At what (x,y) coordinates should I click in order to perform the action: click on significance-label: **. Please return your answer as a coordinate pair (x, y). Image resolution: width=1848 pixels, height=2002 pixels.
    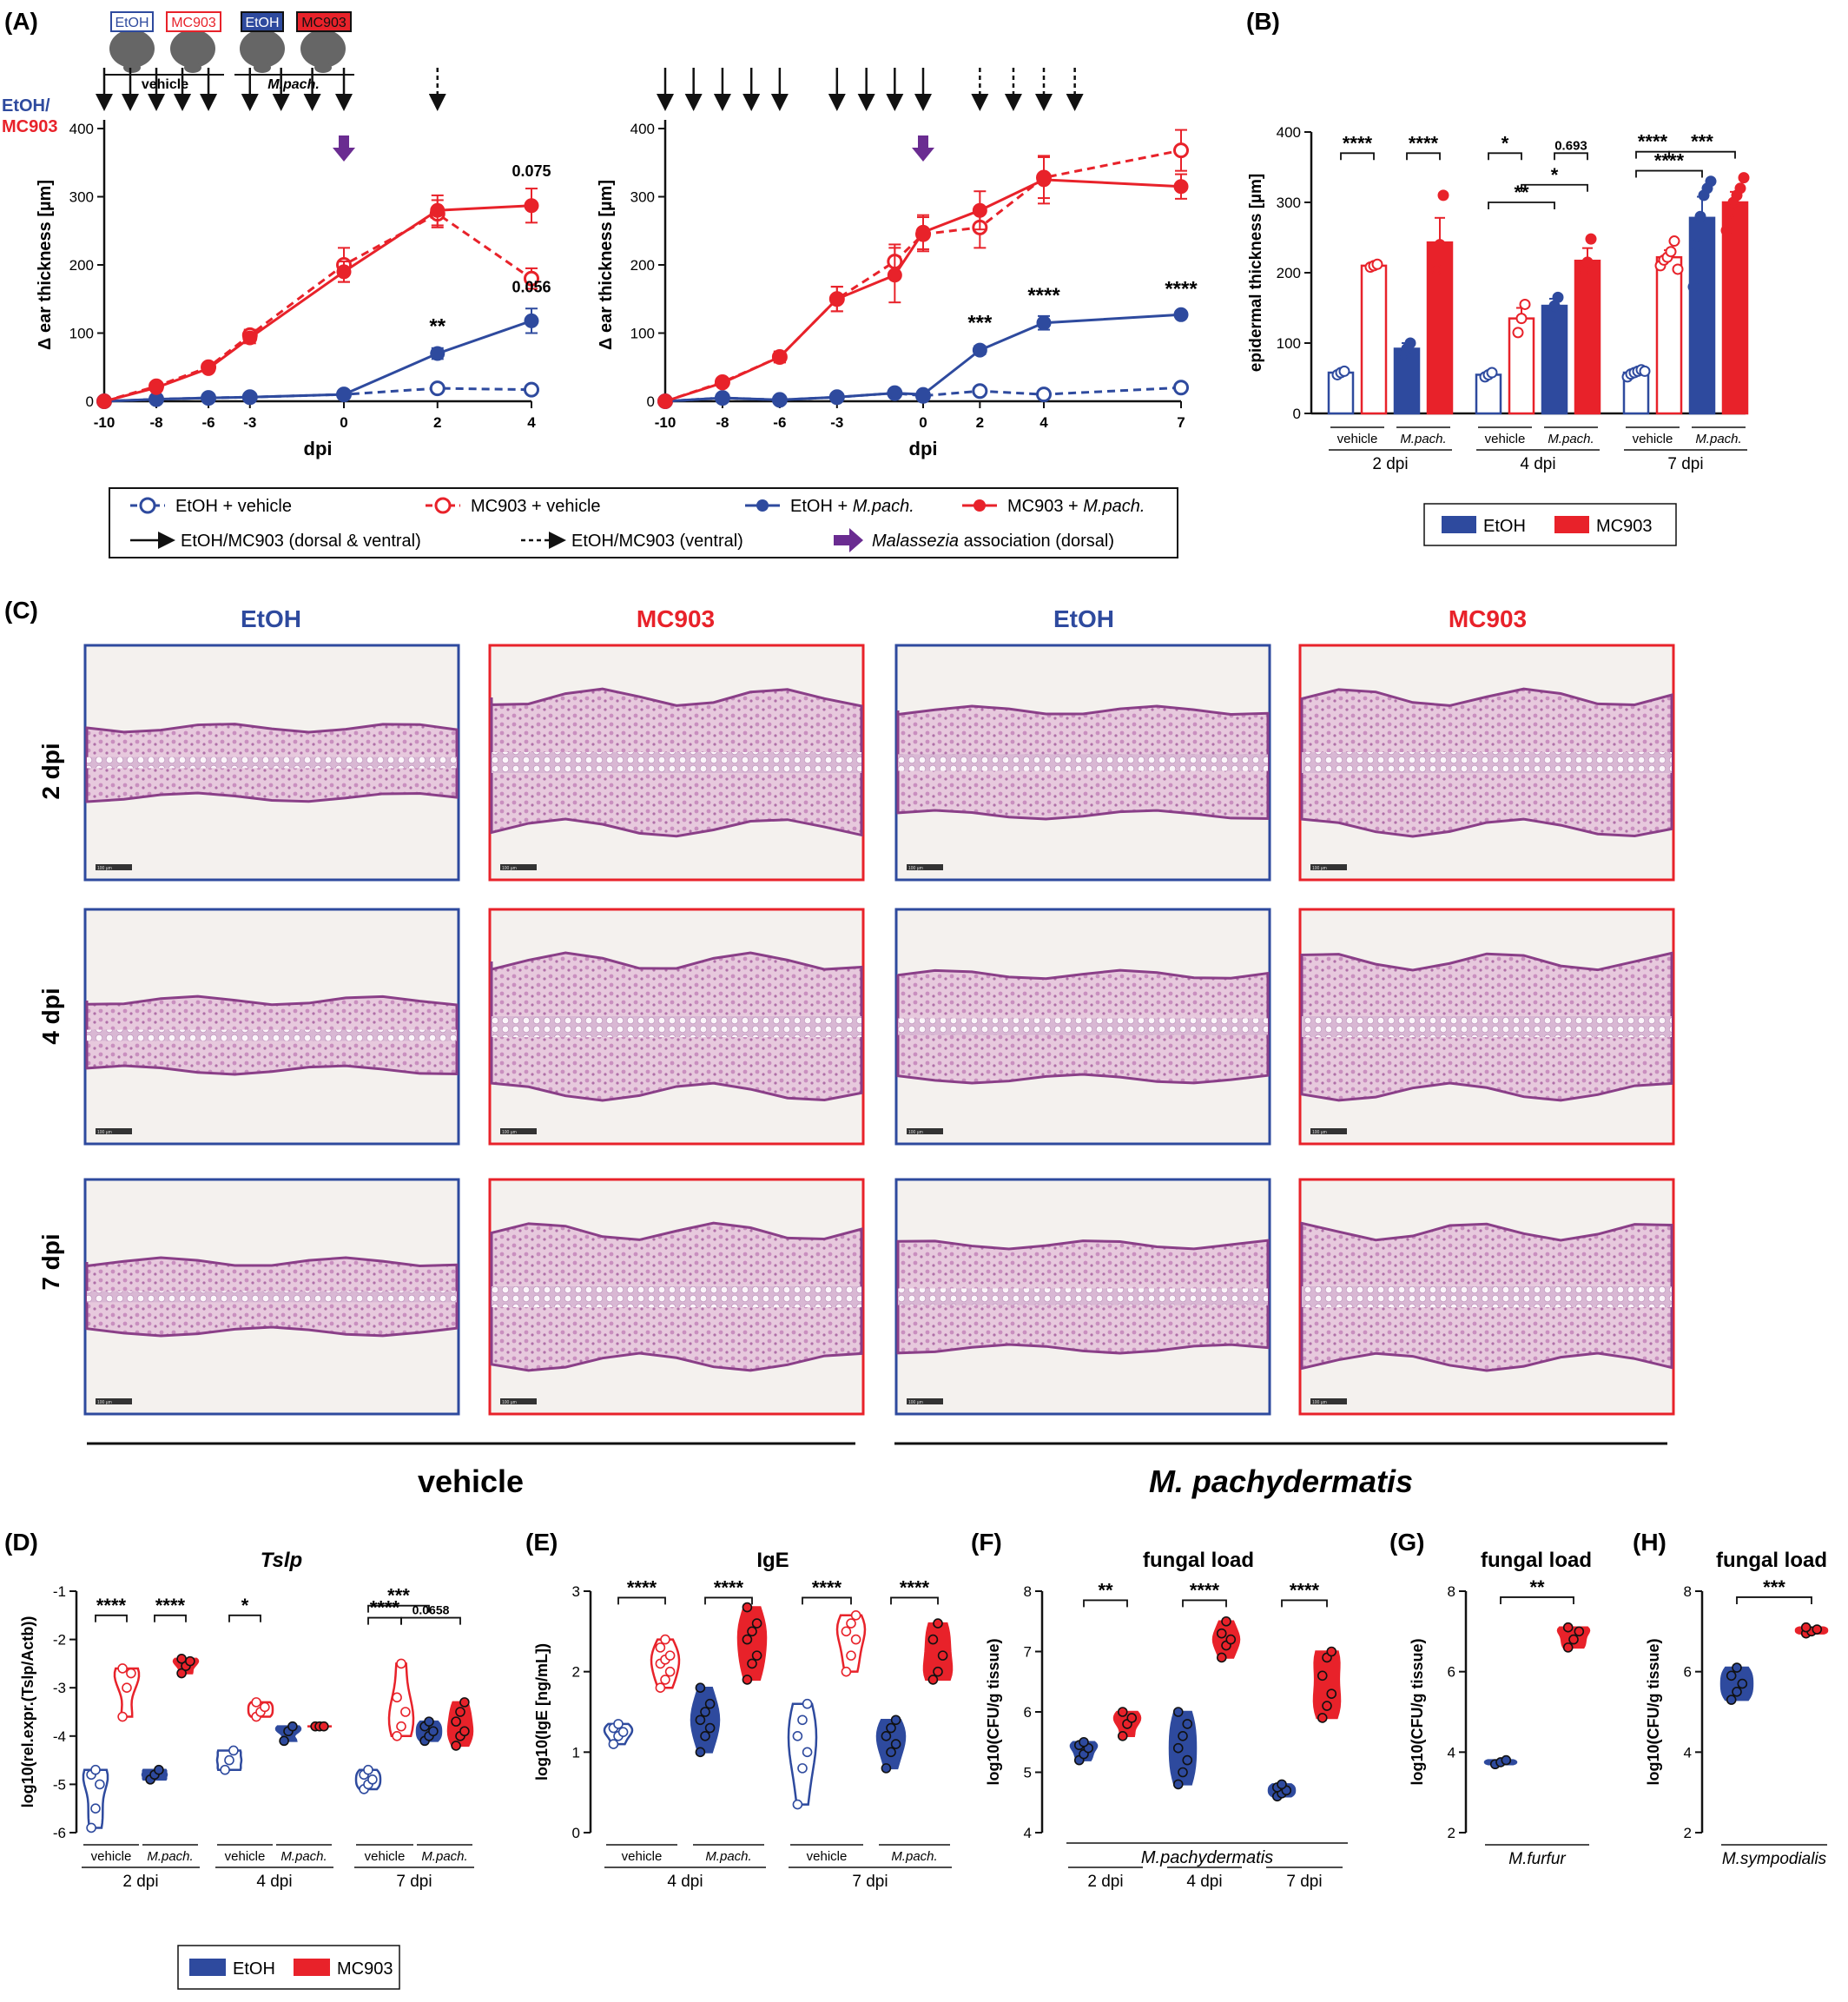
    Looking at the image, I should click on (1522, 192).